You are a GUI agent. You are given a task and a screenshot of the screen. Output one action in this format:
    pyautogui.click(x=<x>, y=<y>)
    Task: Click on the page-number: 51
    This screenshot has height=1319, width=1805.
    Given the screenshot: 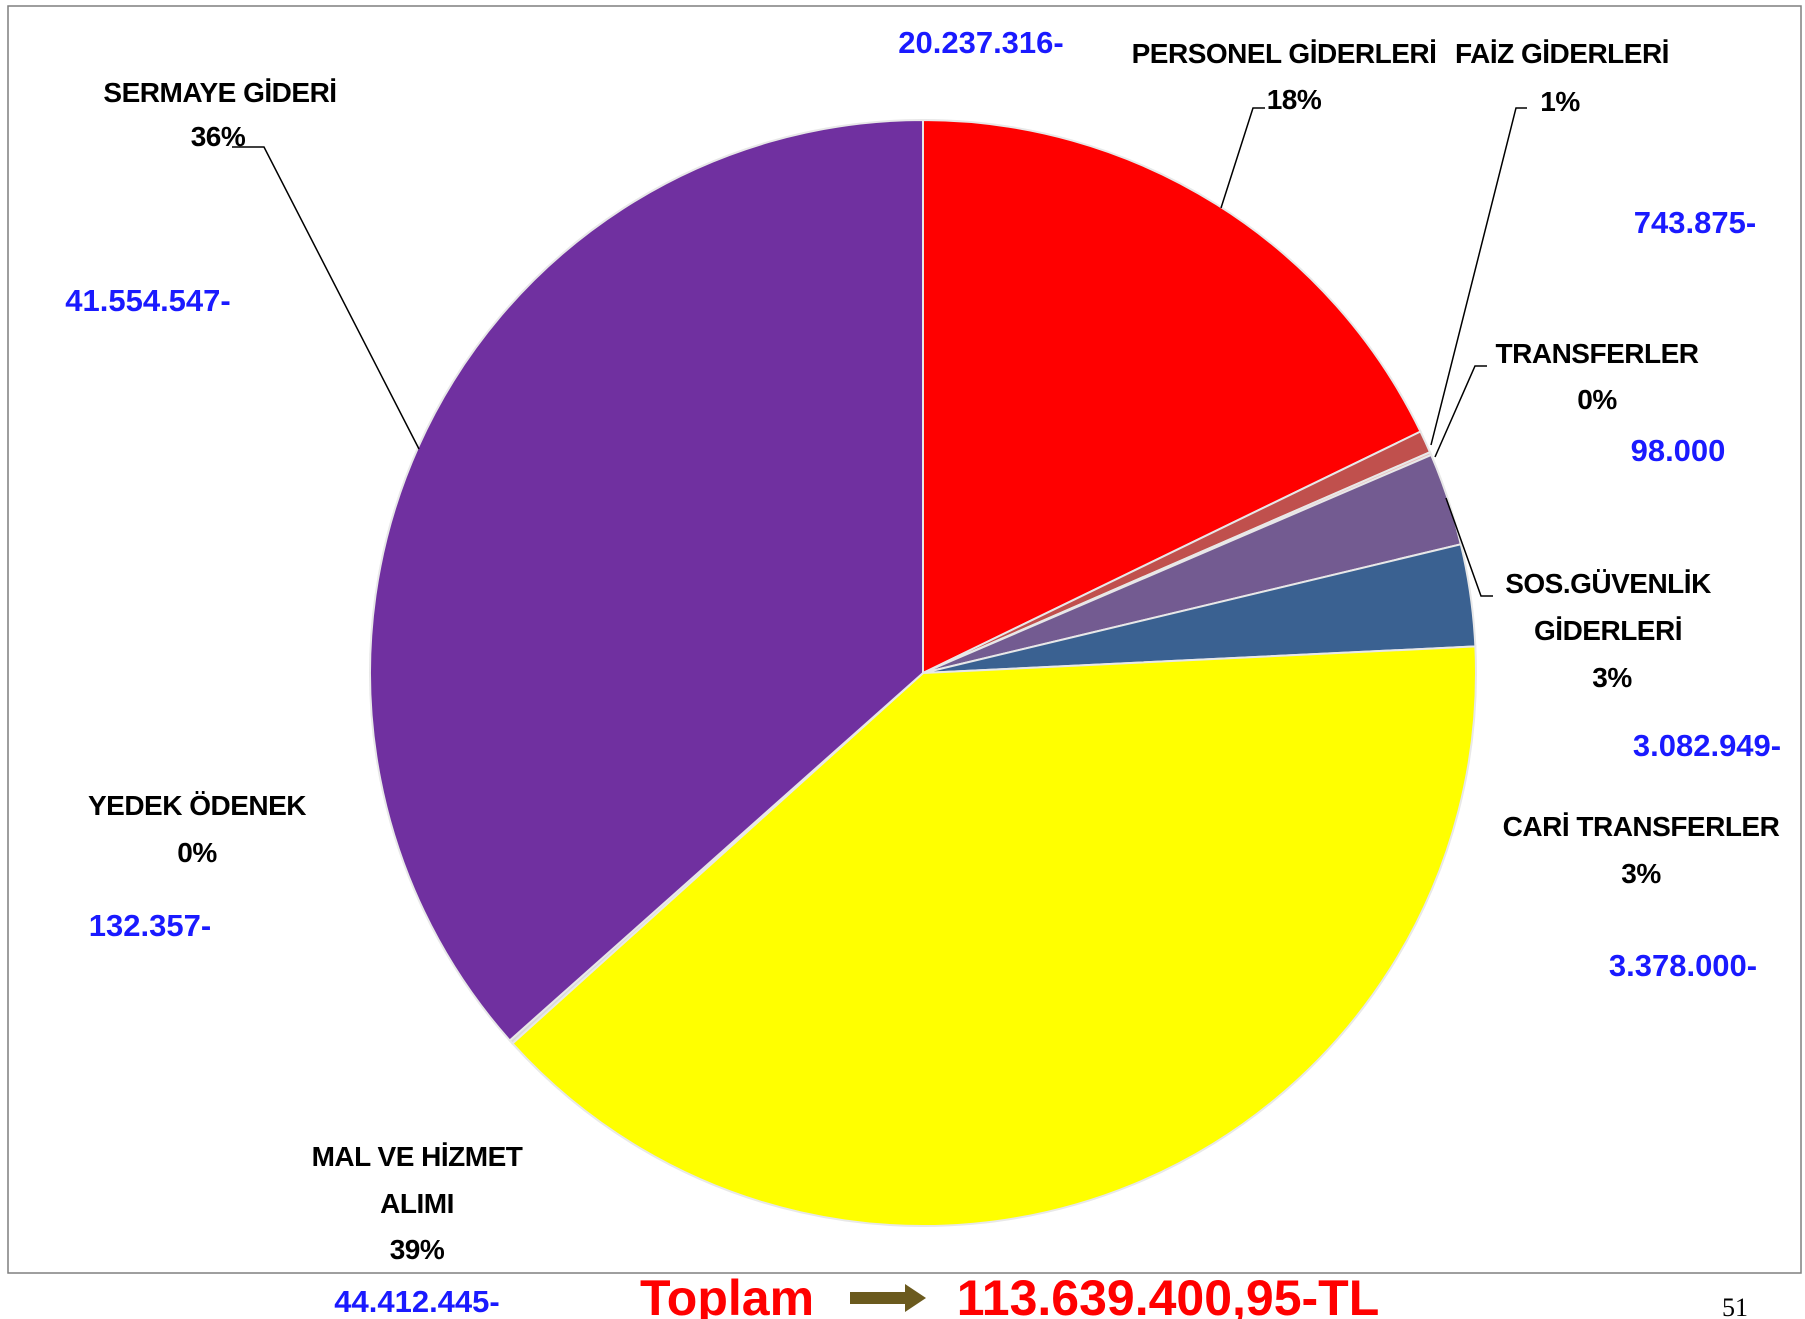 What is the action you would take?
    pyautogui.click(x=1735, y=1306)
    